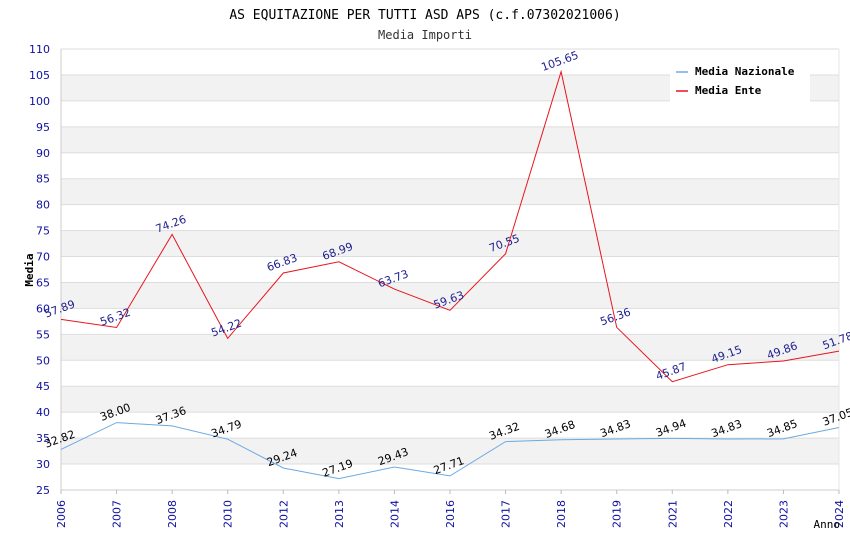 Image resolution: width=850 pixels, height=550 pixels. Describe the element at coordinates (43, 127) in the screenshot. I see `y-tick-label: 95` at that location.